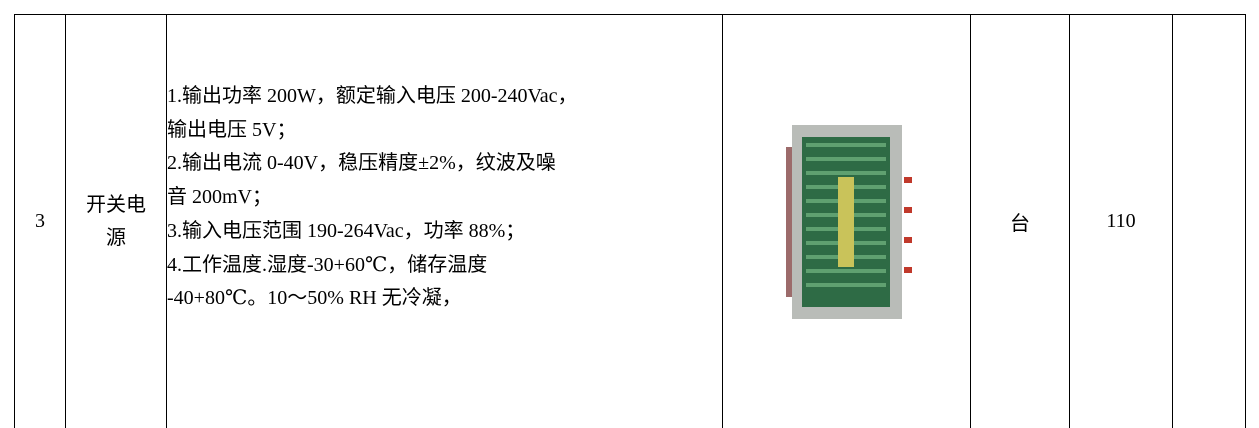  What do you see at coordinates (314, 298) in the screenshot?
I see `spec-line: -40+80℃。10～50% RH 无冷凝，` at bounding box center [314, 298].